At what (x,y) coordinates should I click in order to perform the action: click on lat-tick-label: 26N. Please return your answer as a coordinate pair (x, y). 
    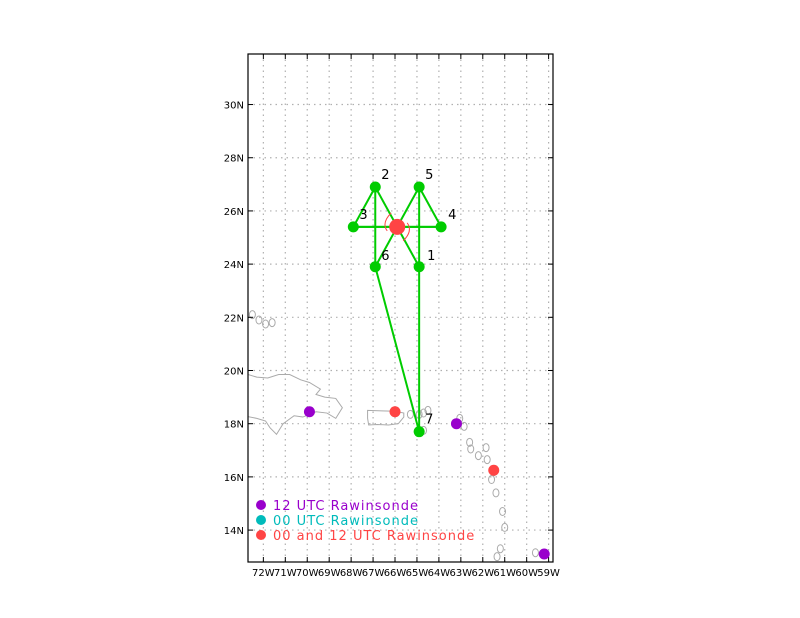
    Looking at the image, I should click on (234, 212).